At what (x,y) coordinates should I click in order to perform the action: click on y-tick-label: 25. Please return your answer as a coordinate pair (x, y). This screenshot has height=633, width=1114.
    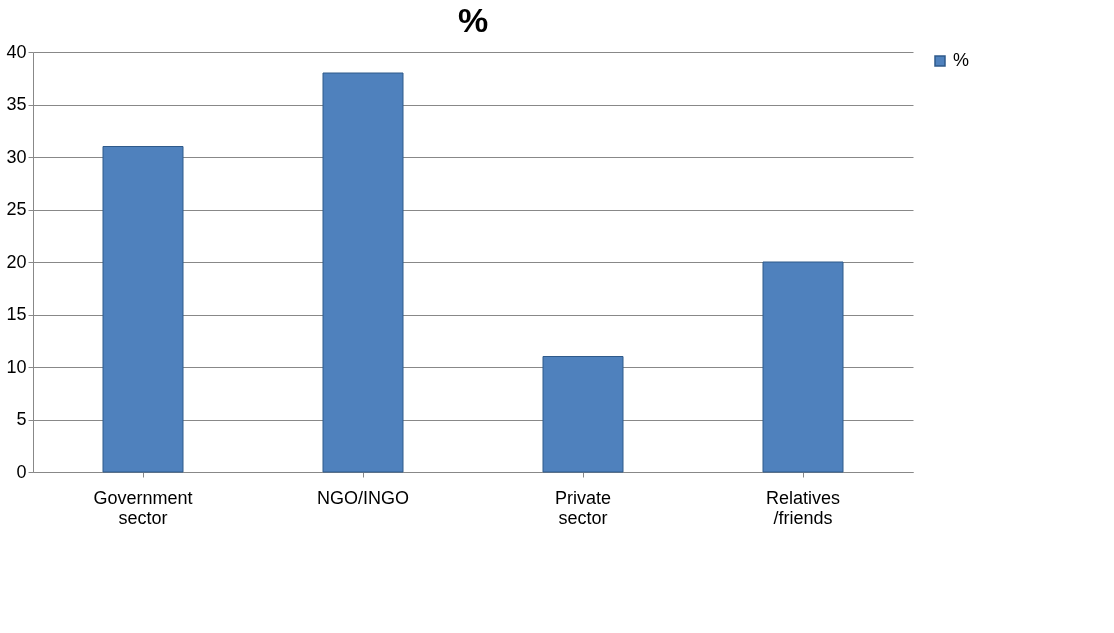
    Looking at the image, I should click on (16, 209).